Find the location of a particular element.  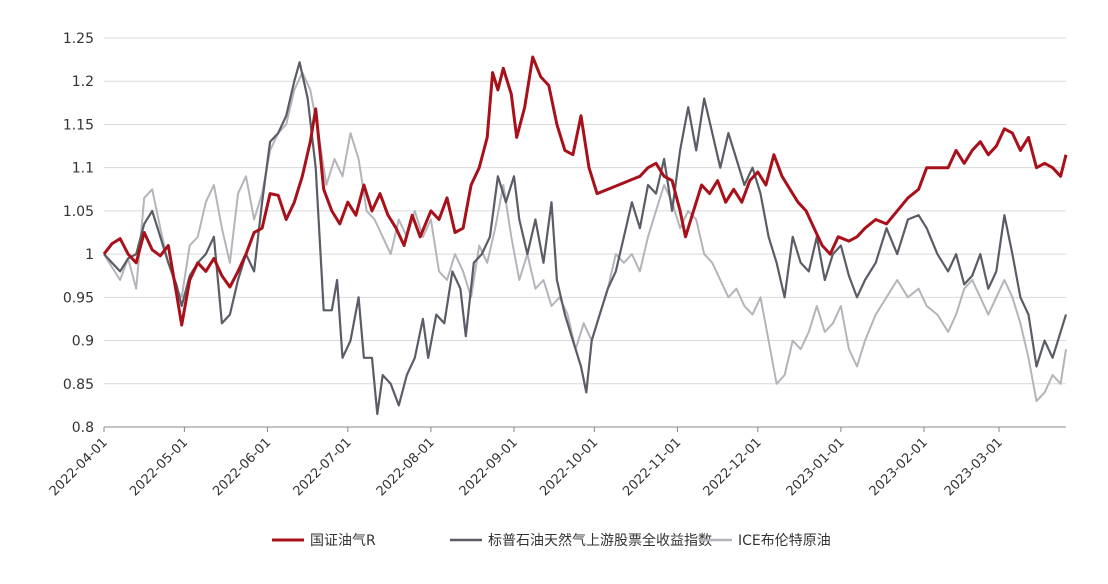

y-tick-label: 1.1 is located at coordinates (83, 169).